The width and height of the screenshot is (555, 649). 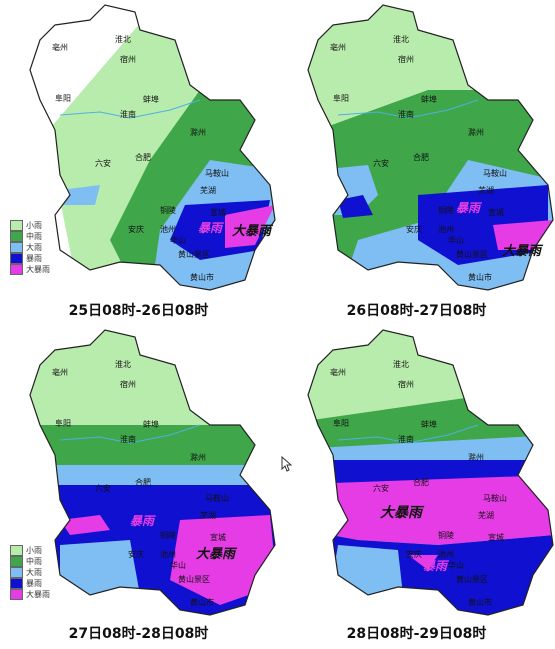 What do you see at coordinates (30, 258) in the screenshot?
I see `legend-item: 暴雨` at bounding box center [30, 258].